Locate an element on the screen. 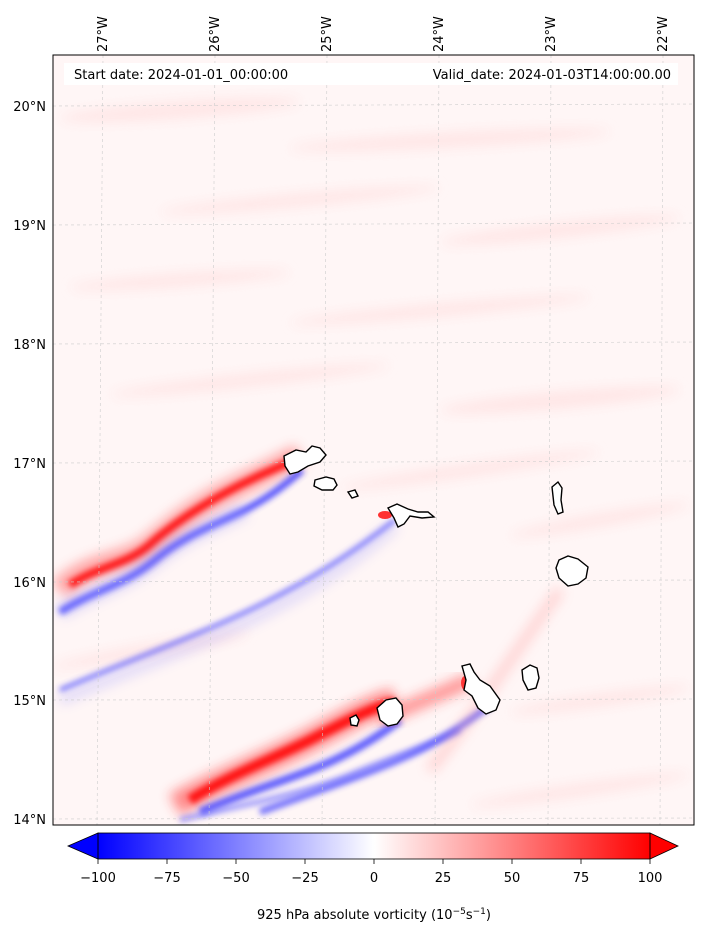 This screenshot has height=936, width=703. island-sao-vicente is located at coordinates (325, 483).